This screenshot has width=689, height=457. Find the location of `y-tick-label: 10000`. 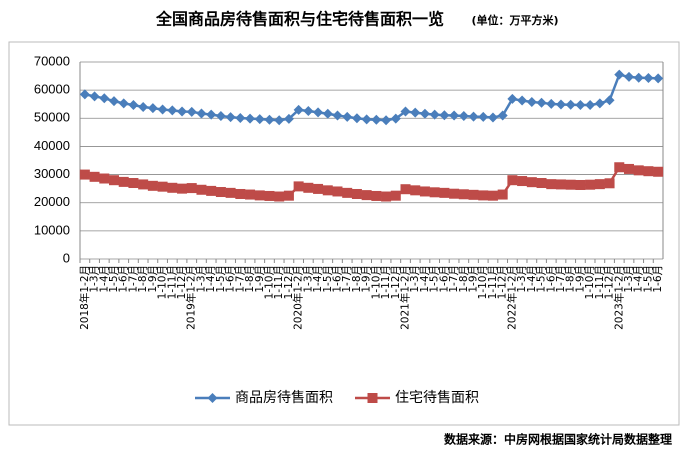

y-tick-label: 10000 is located at coordinates (52, 229).